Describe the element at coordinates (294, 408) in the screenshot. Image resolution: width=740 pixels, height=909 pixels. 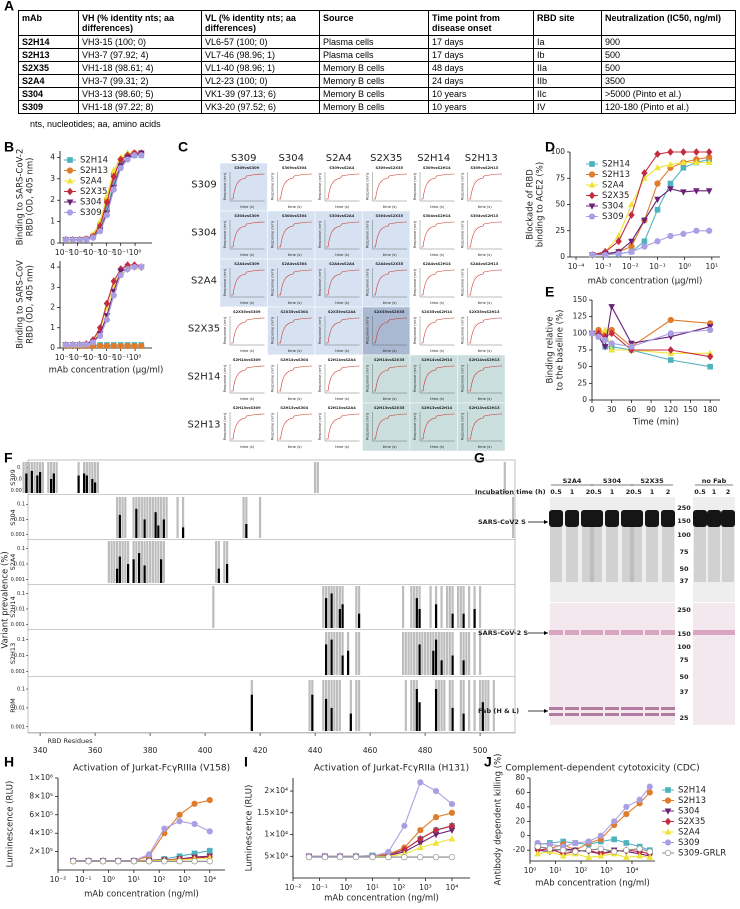
I see `spr-cell-title: S2H13vsS304` at that location.